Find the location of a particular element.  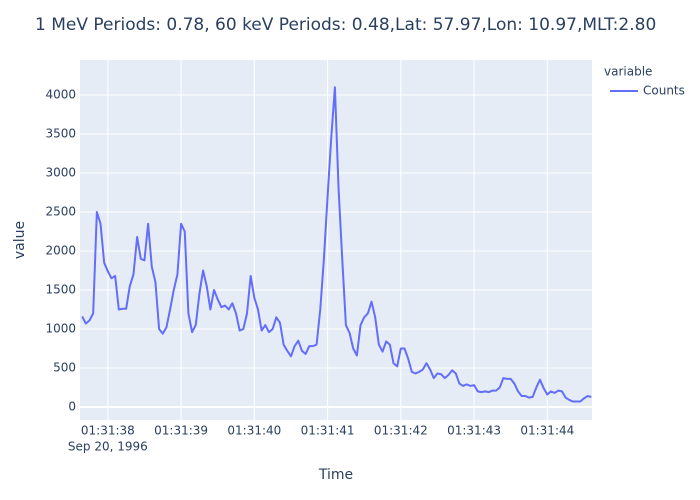

y-tick-label: 2000 is located at coordinates (60, 250).